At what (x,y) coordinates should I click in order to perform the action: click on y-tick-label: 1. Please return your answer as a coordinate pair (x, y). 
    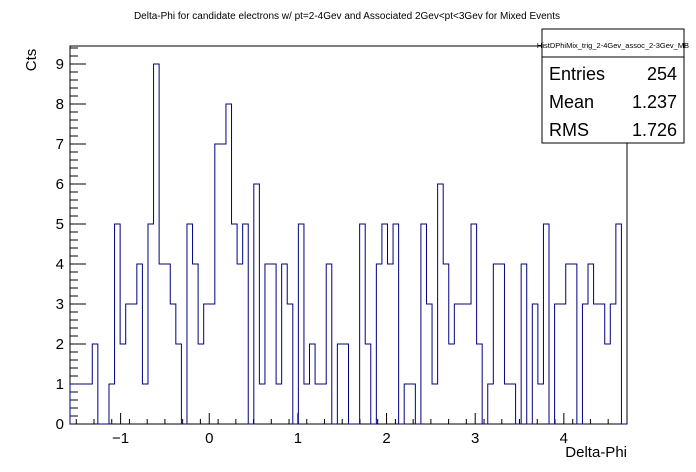
    Looking at the image, I should click on (60, 384).